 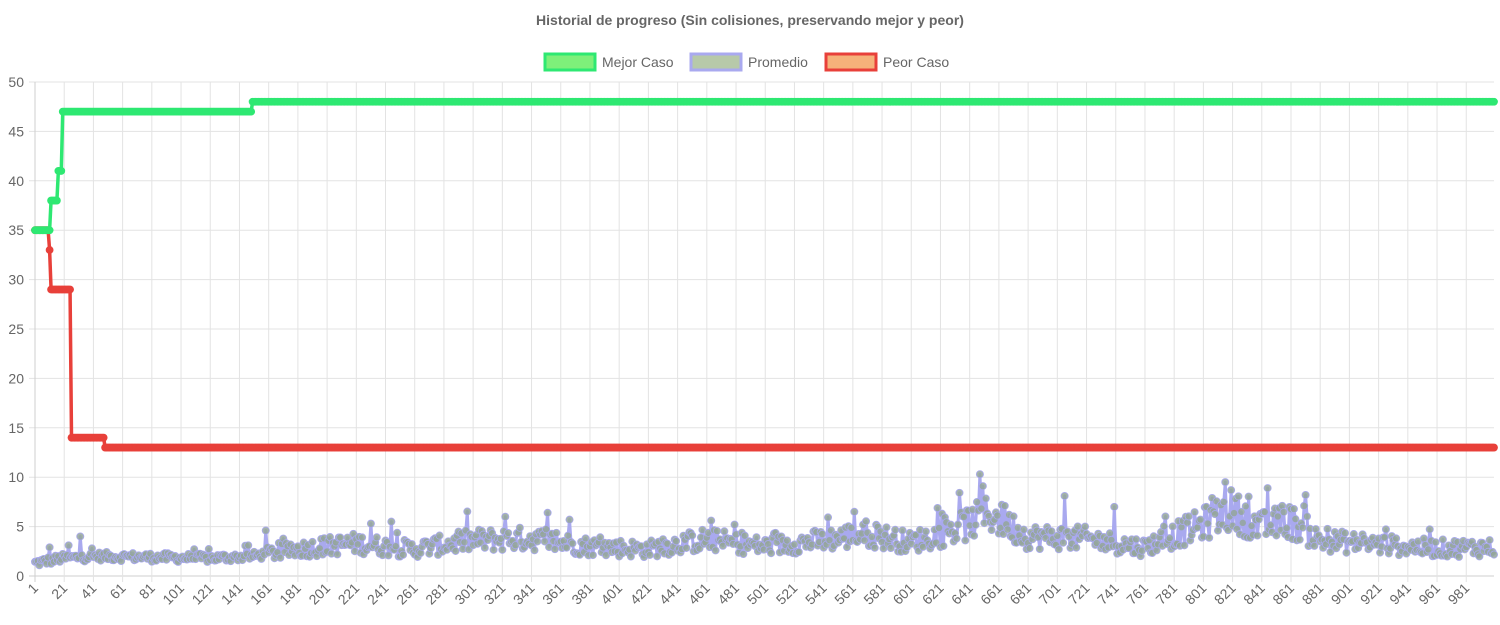 What do you see at coordinates (16, 280) in the screenshot?
I see `y-tick-label: 30` at bounding box center [16, 280].